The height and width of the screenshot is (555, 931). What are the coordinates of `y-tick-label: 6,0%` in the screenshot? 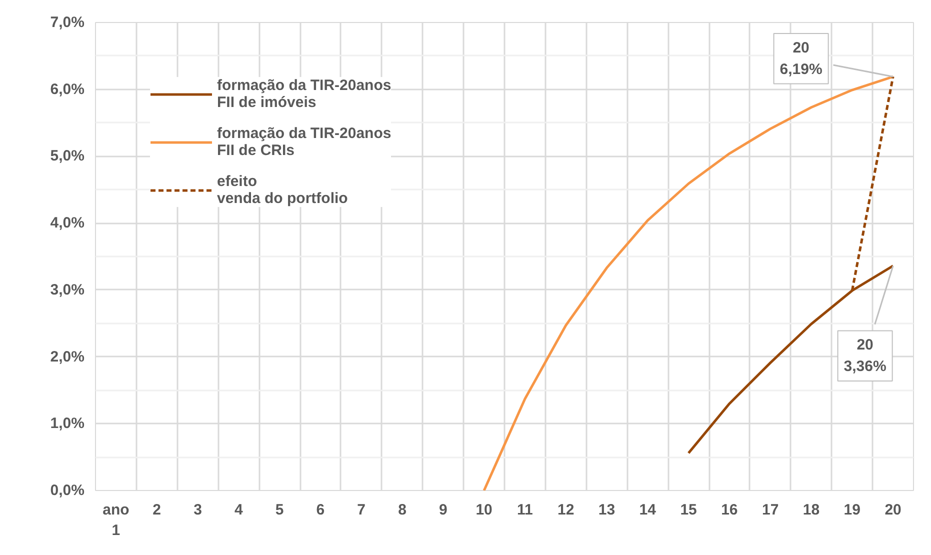 It's located at (67, 89).